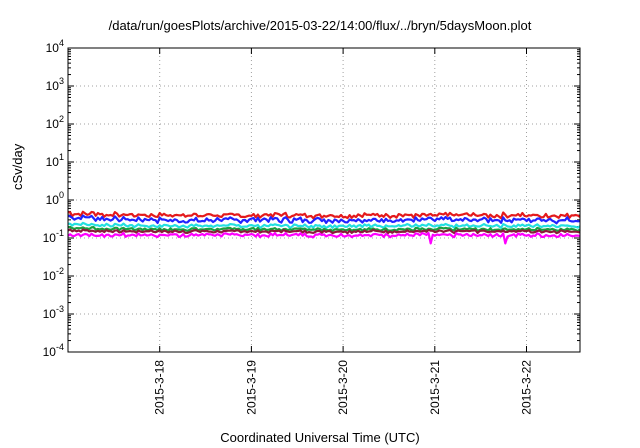  I want to click on y-tick-label: 10⁴, so click(55, 46).